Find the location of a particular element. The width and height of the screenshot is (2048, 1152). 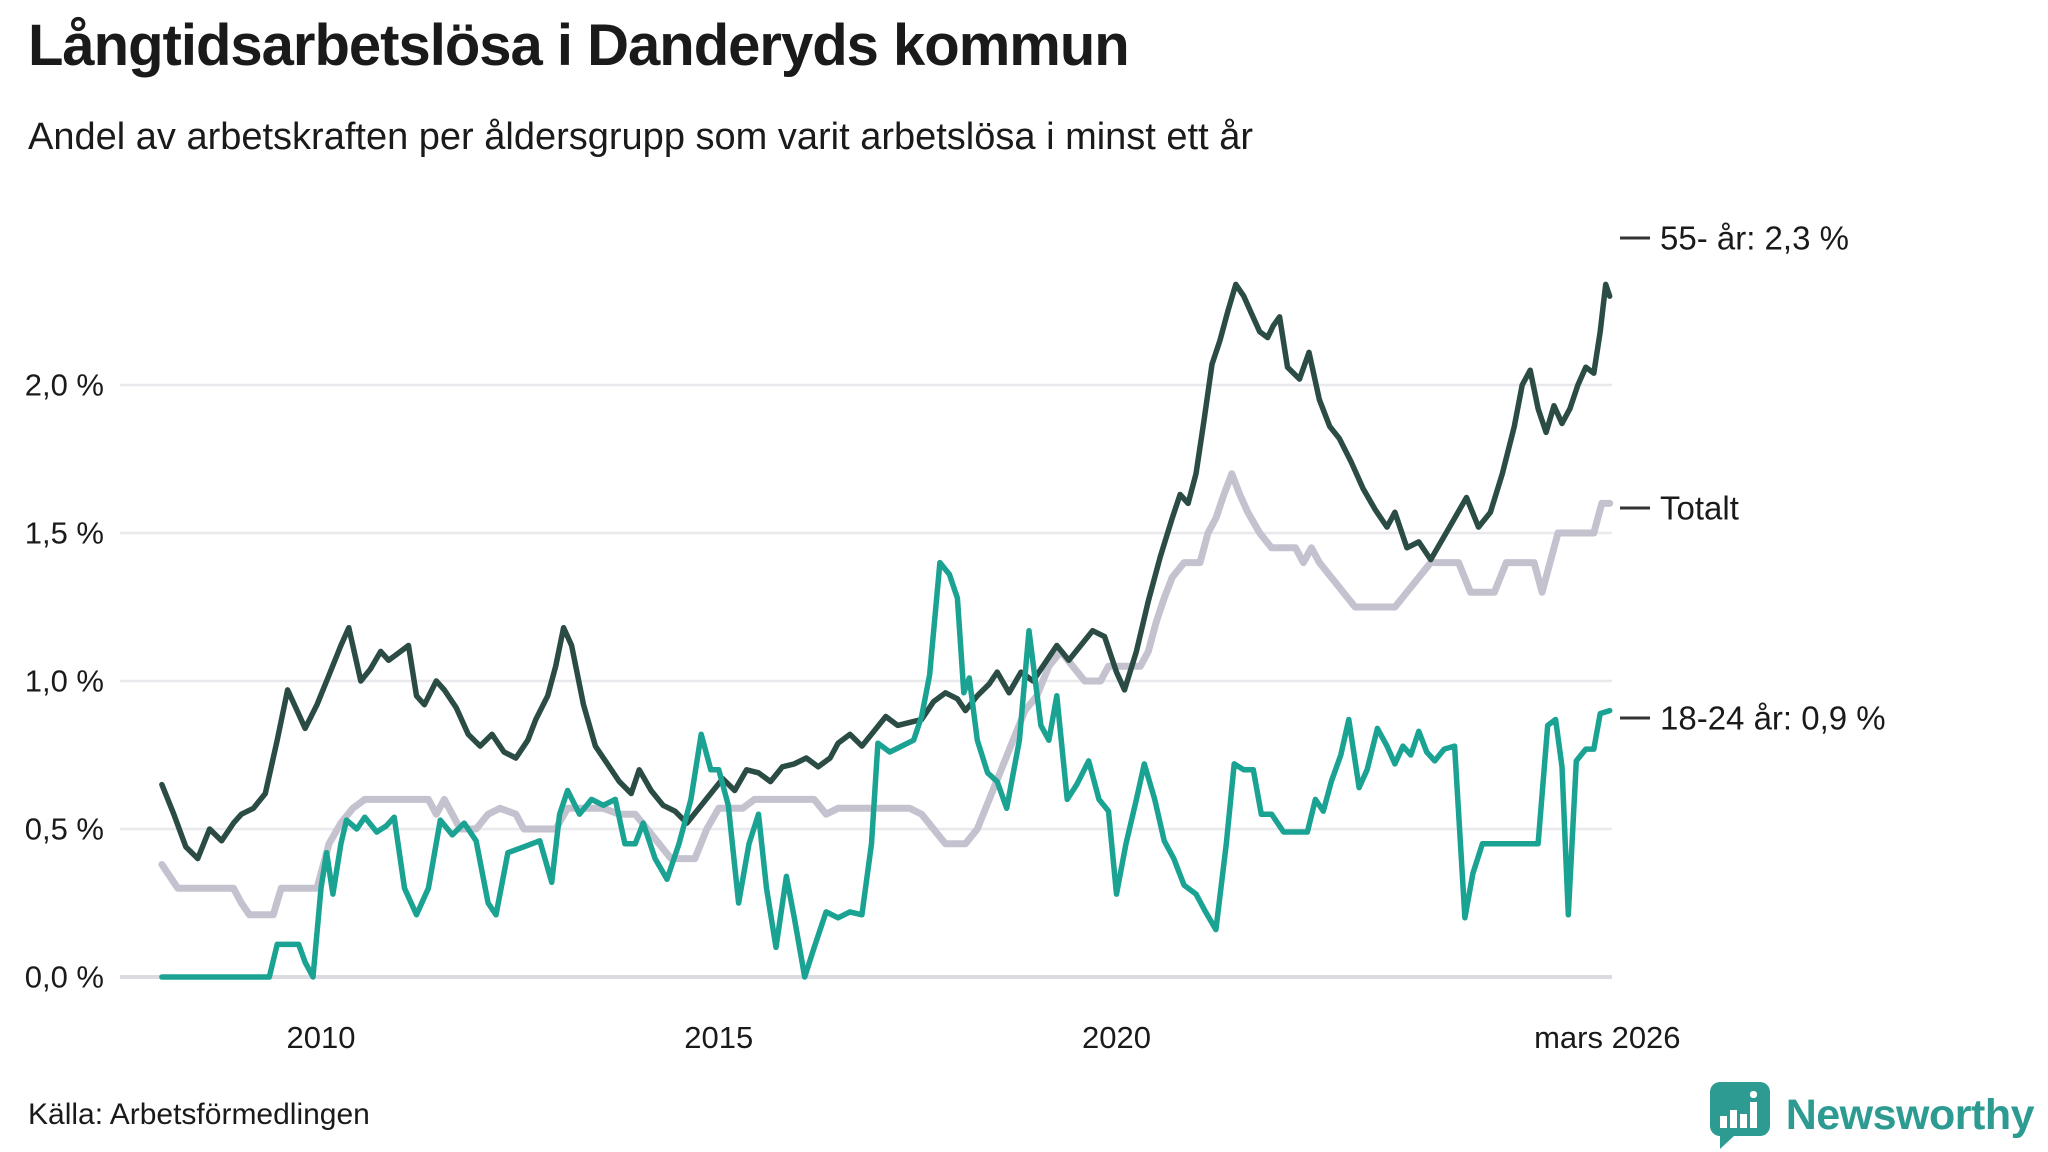

newsworthy-logo: Newsworthy is located at coordinates (1871, 1115).